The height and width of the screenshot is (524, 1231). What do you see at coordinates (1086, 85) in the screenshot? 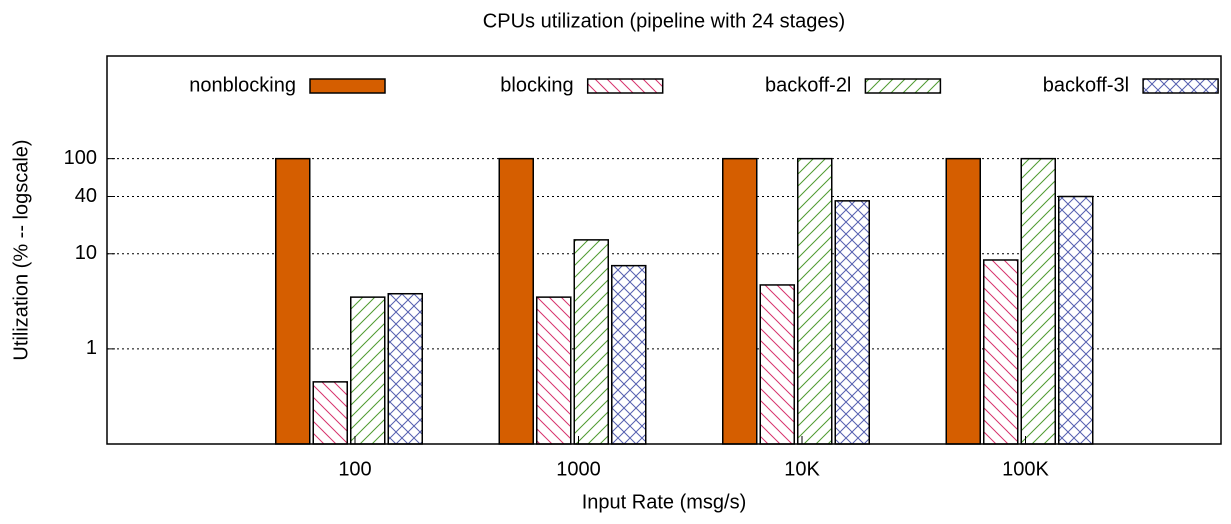
I see `legend-label: backoff-3l` at bounding box center [1086, 85].